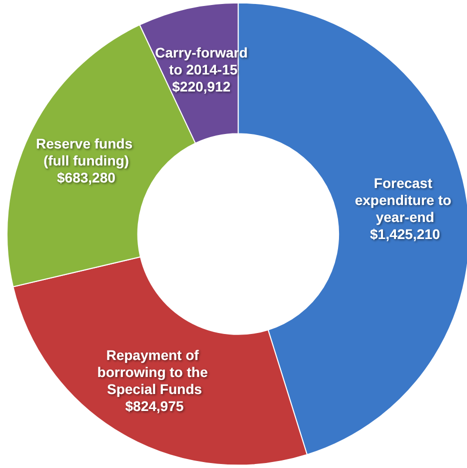 Image resolution: width=467 pixels, height=468 pixels. Describe the element at coordinates (86, 178) in the screenshot. I see `data-label: $683,280` at that location.